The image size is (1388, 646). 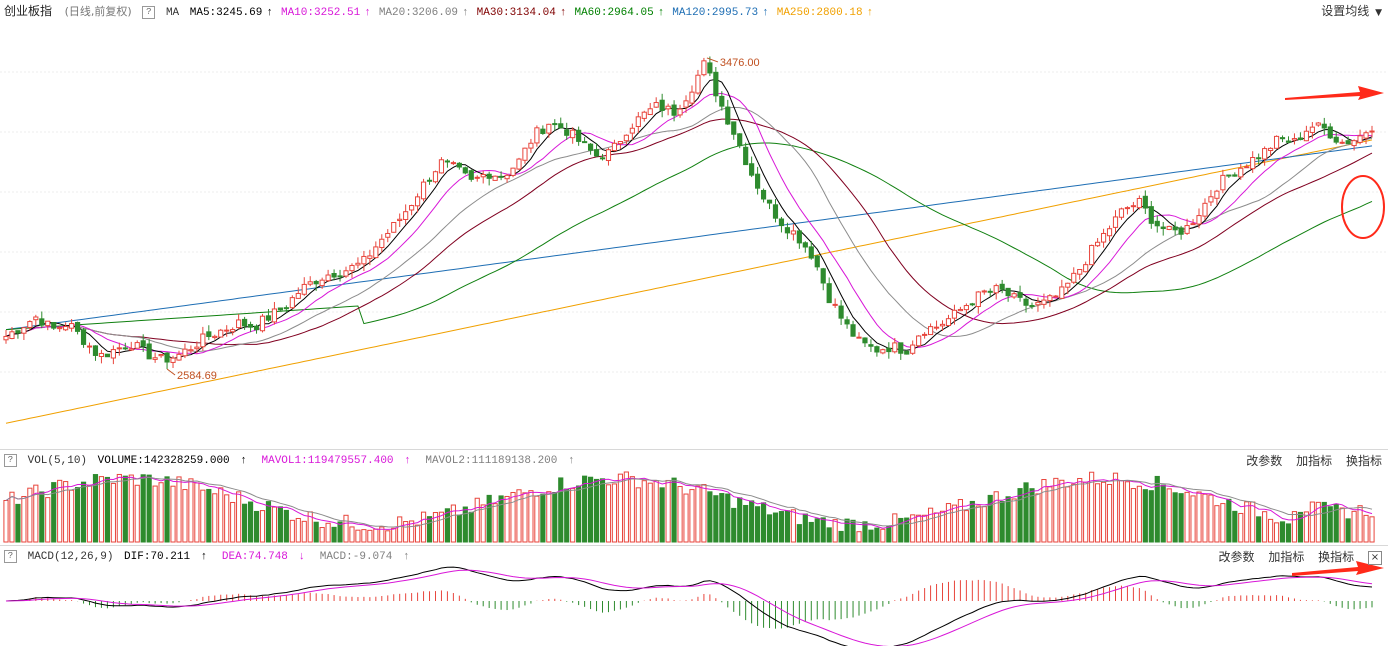 What do you see at coordinates (1346, 11) in the screenshot?
I see `ma-settings-button: 设置均线 ▼` at bounding box center [1346, 11].